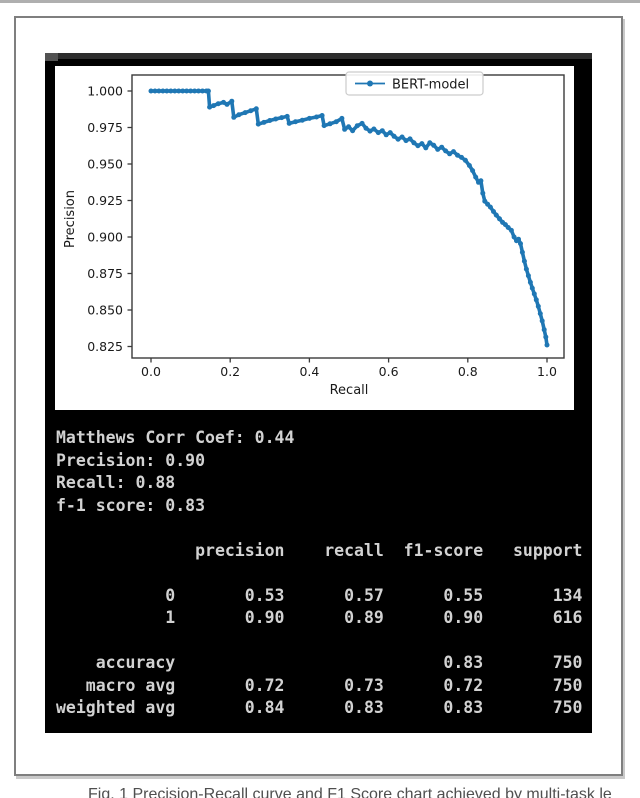 This screenshot has height=798, width=640. I want to click on svg-text: 0.825, so click(105, 346).